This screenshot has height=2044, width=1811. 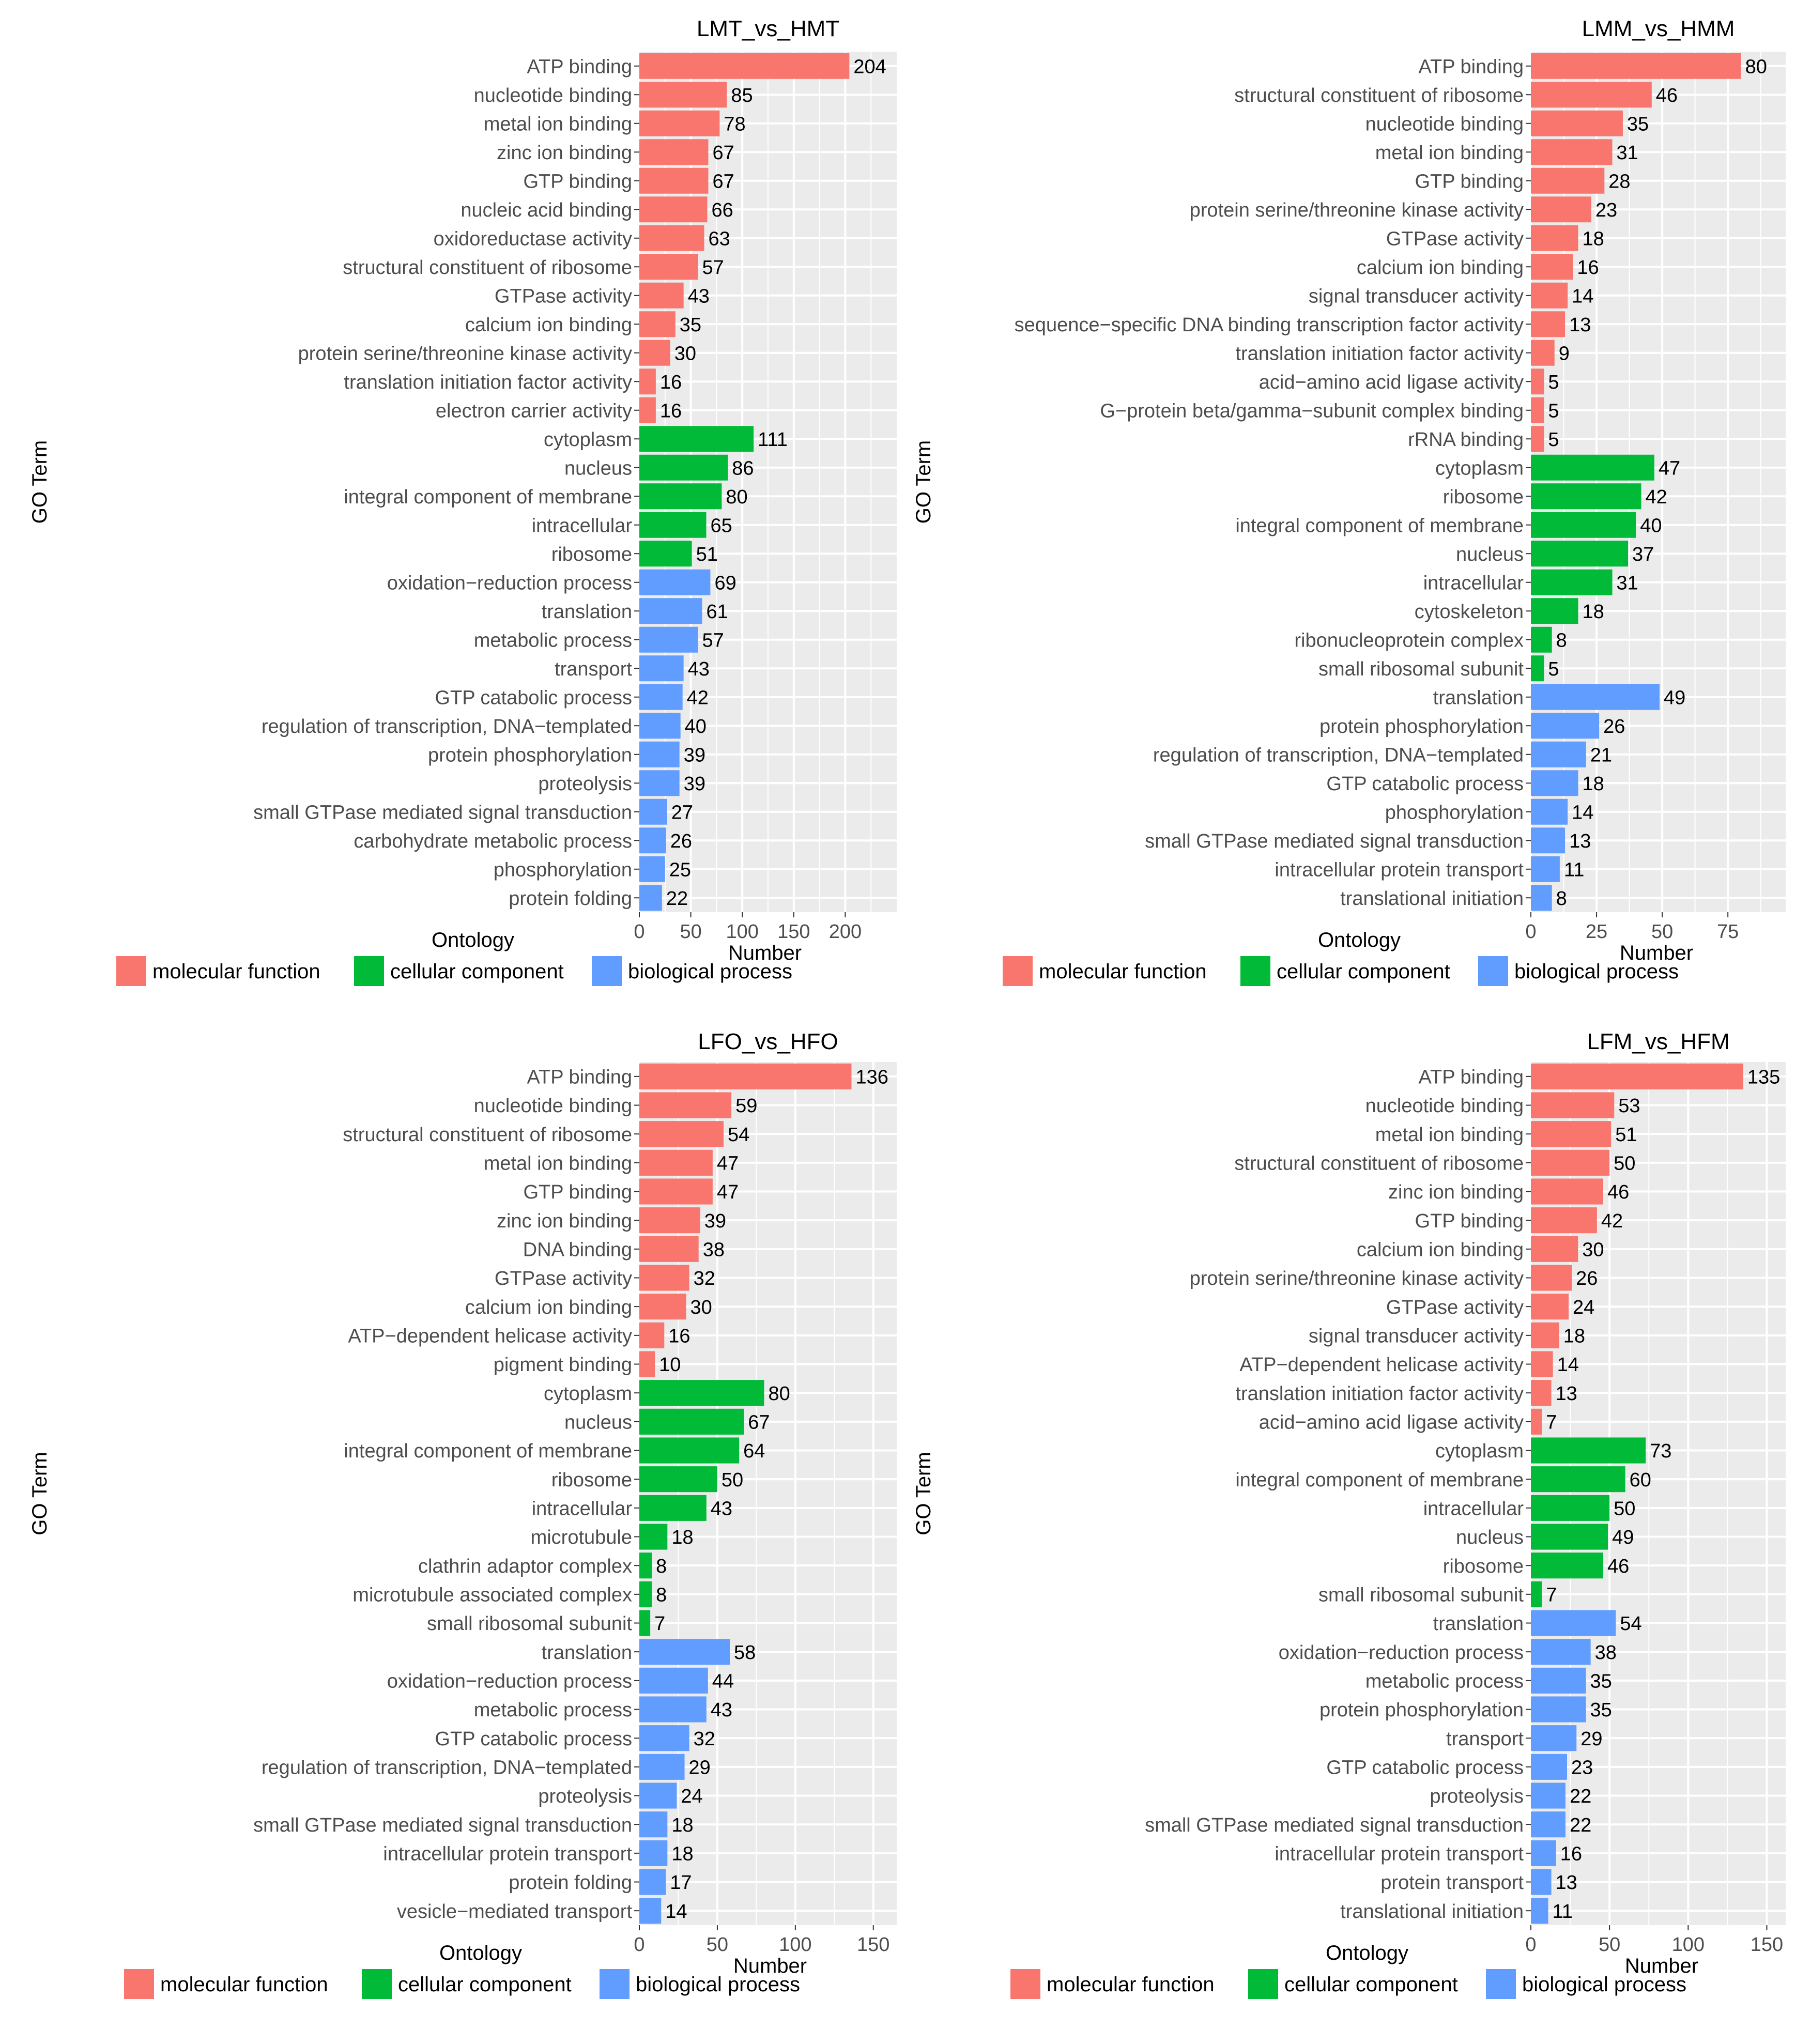 What do you see at coordinates (1667, 96) in the screenshot?
I see `data-label: 46` at bounding box center [1667, 96].